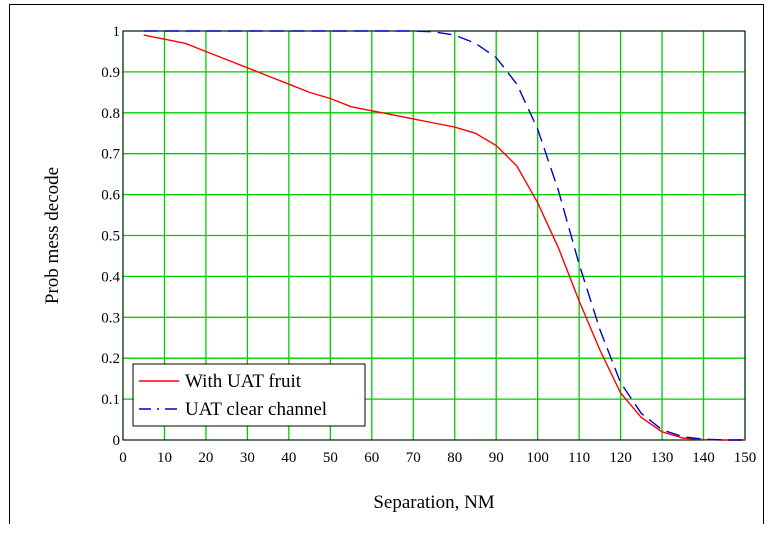 This screenshot has height=533, width=772. Describe the element at coordinates (110, 277) in the screenshot. I see `y-tick-label: 0.4` at that location.